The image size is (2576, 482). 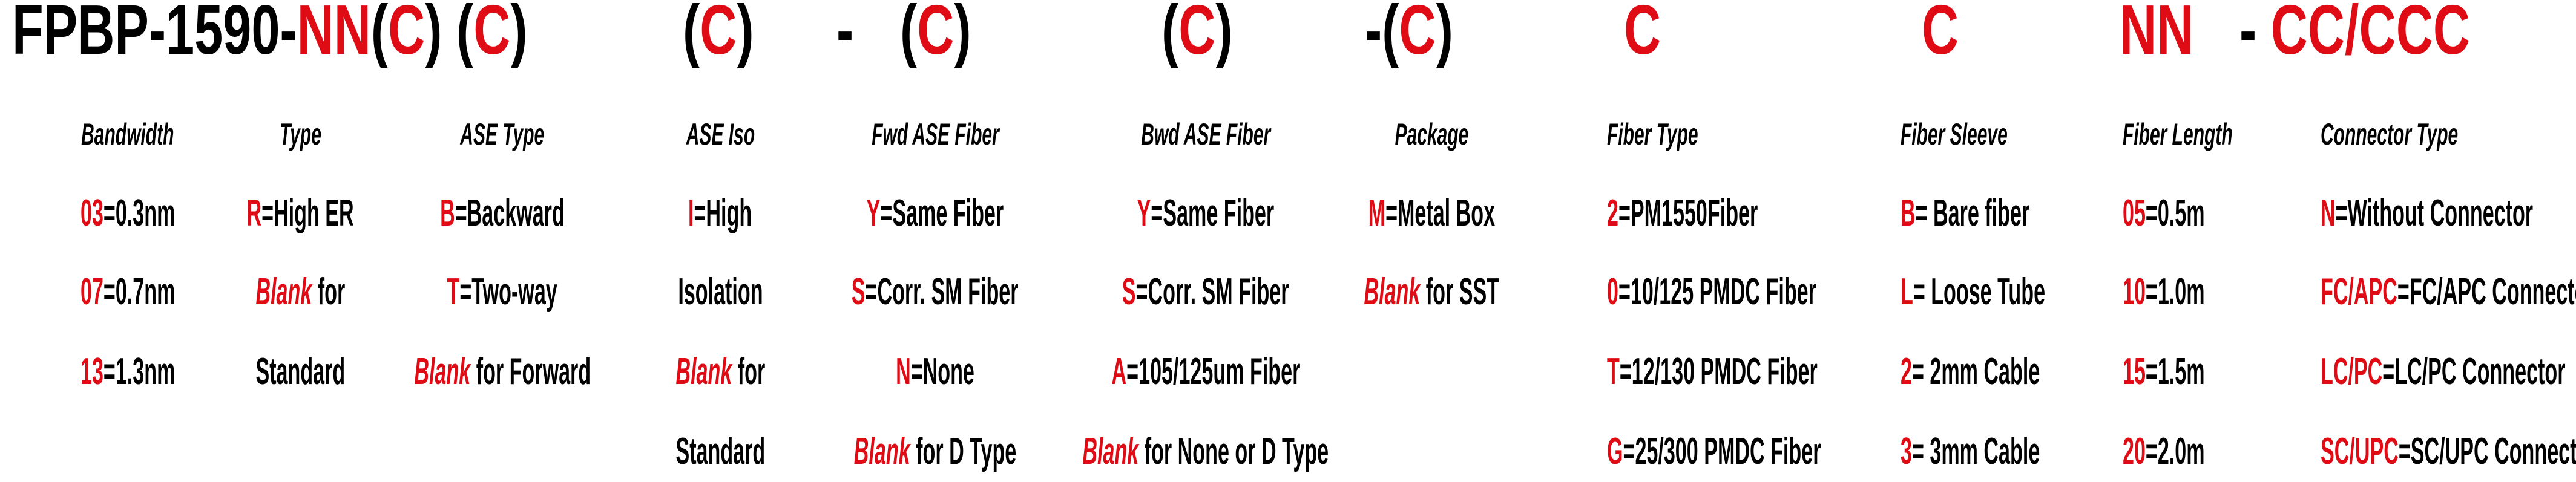 I want to click on column-header-label: Bwd ASE Fiber, so click(x=1205, y=134).